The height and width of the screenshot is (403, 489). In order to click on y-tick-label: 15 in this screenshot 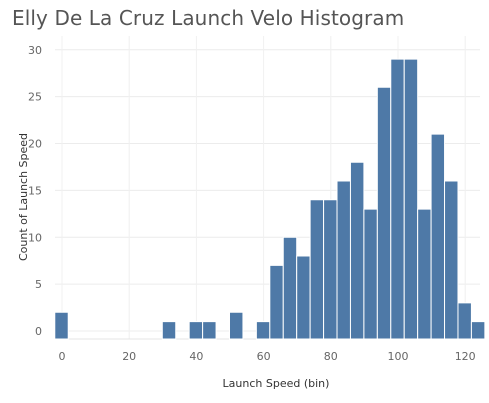, I will do `click(35, 190)`.